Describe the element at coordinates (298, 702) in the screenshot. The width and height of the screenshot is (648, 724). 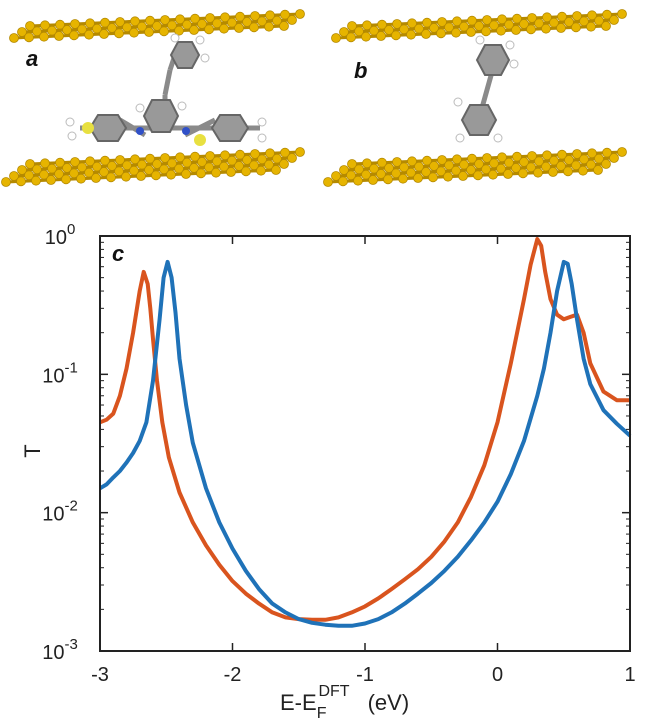
I see `x-axis-label-main: E-E` at that location.